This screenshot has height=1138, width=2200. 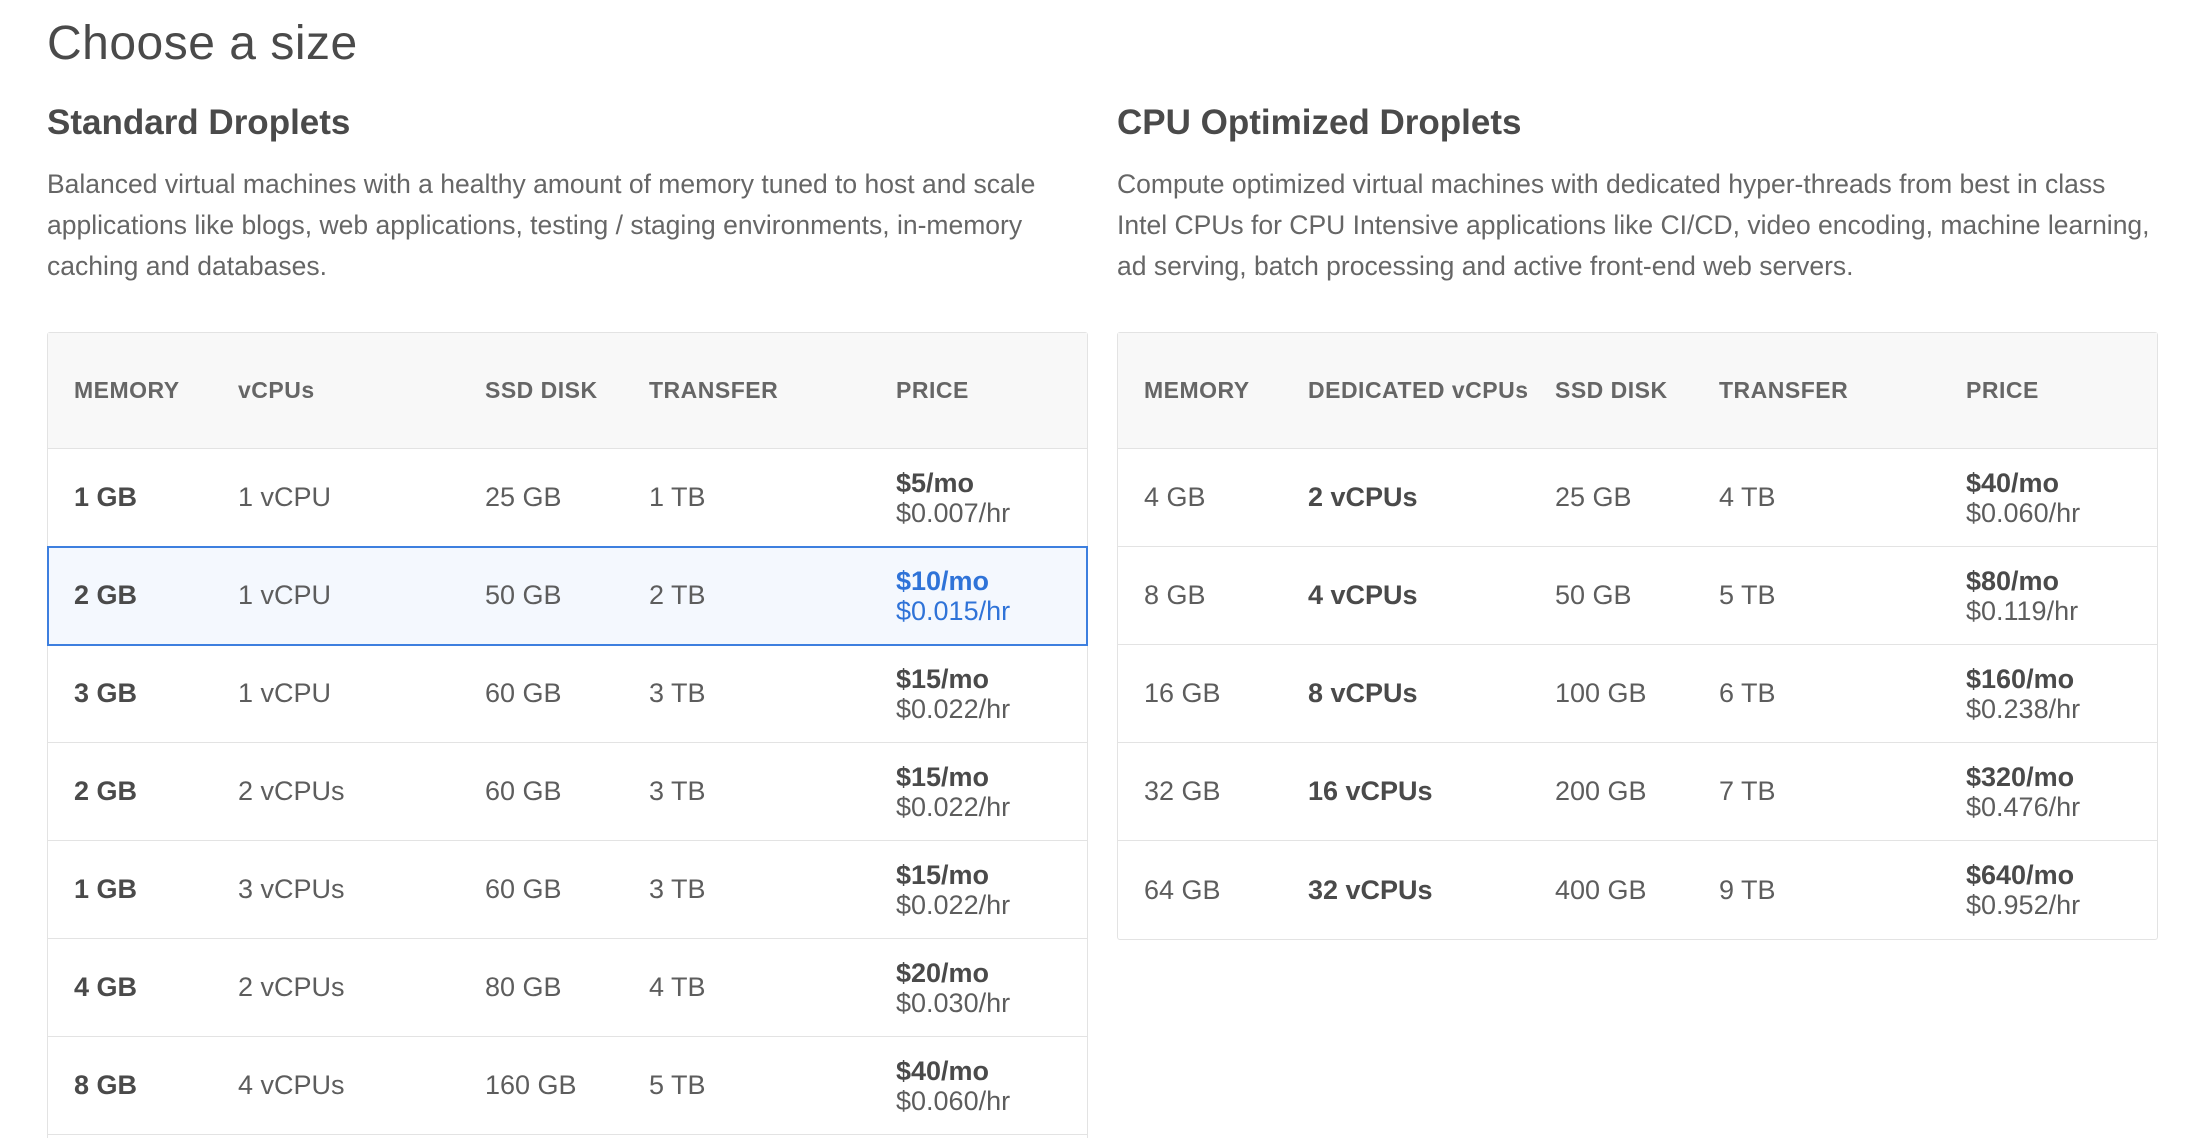 What do you see at coordinates (567, 890) in the screenshot?
I see `size-option-row: 1 GB 3 vCPUs 60 GB 3 TB $15/mo $0.022/hr` at bounding box center [567, 890].